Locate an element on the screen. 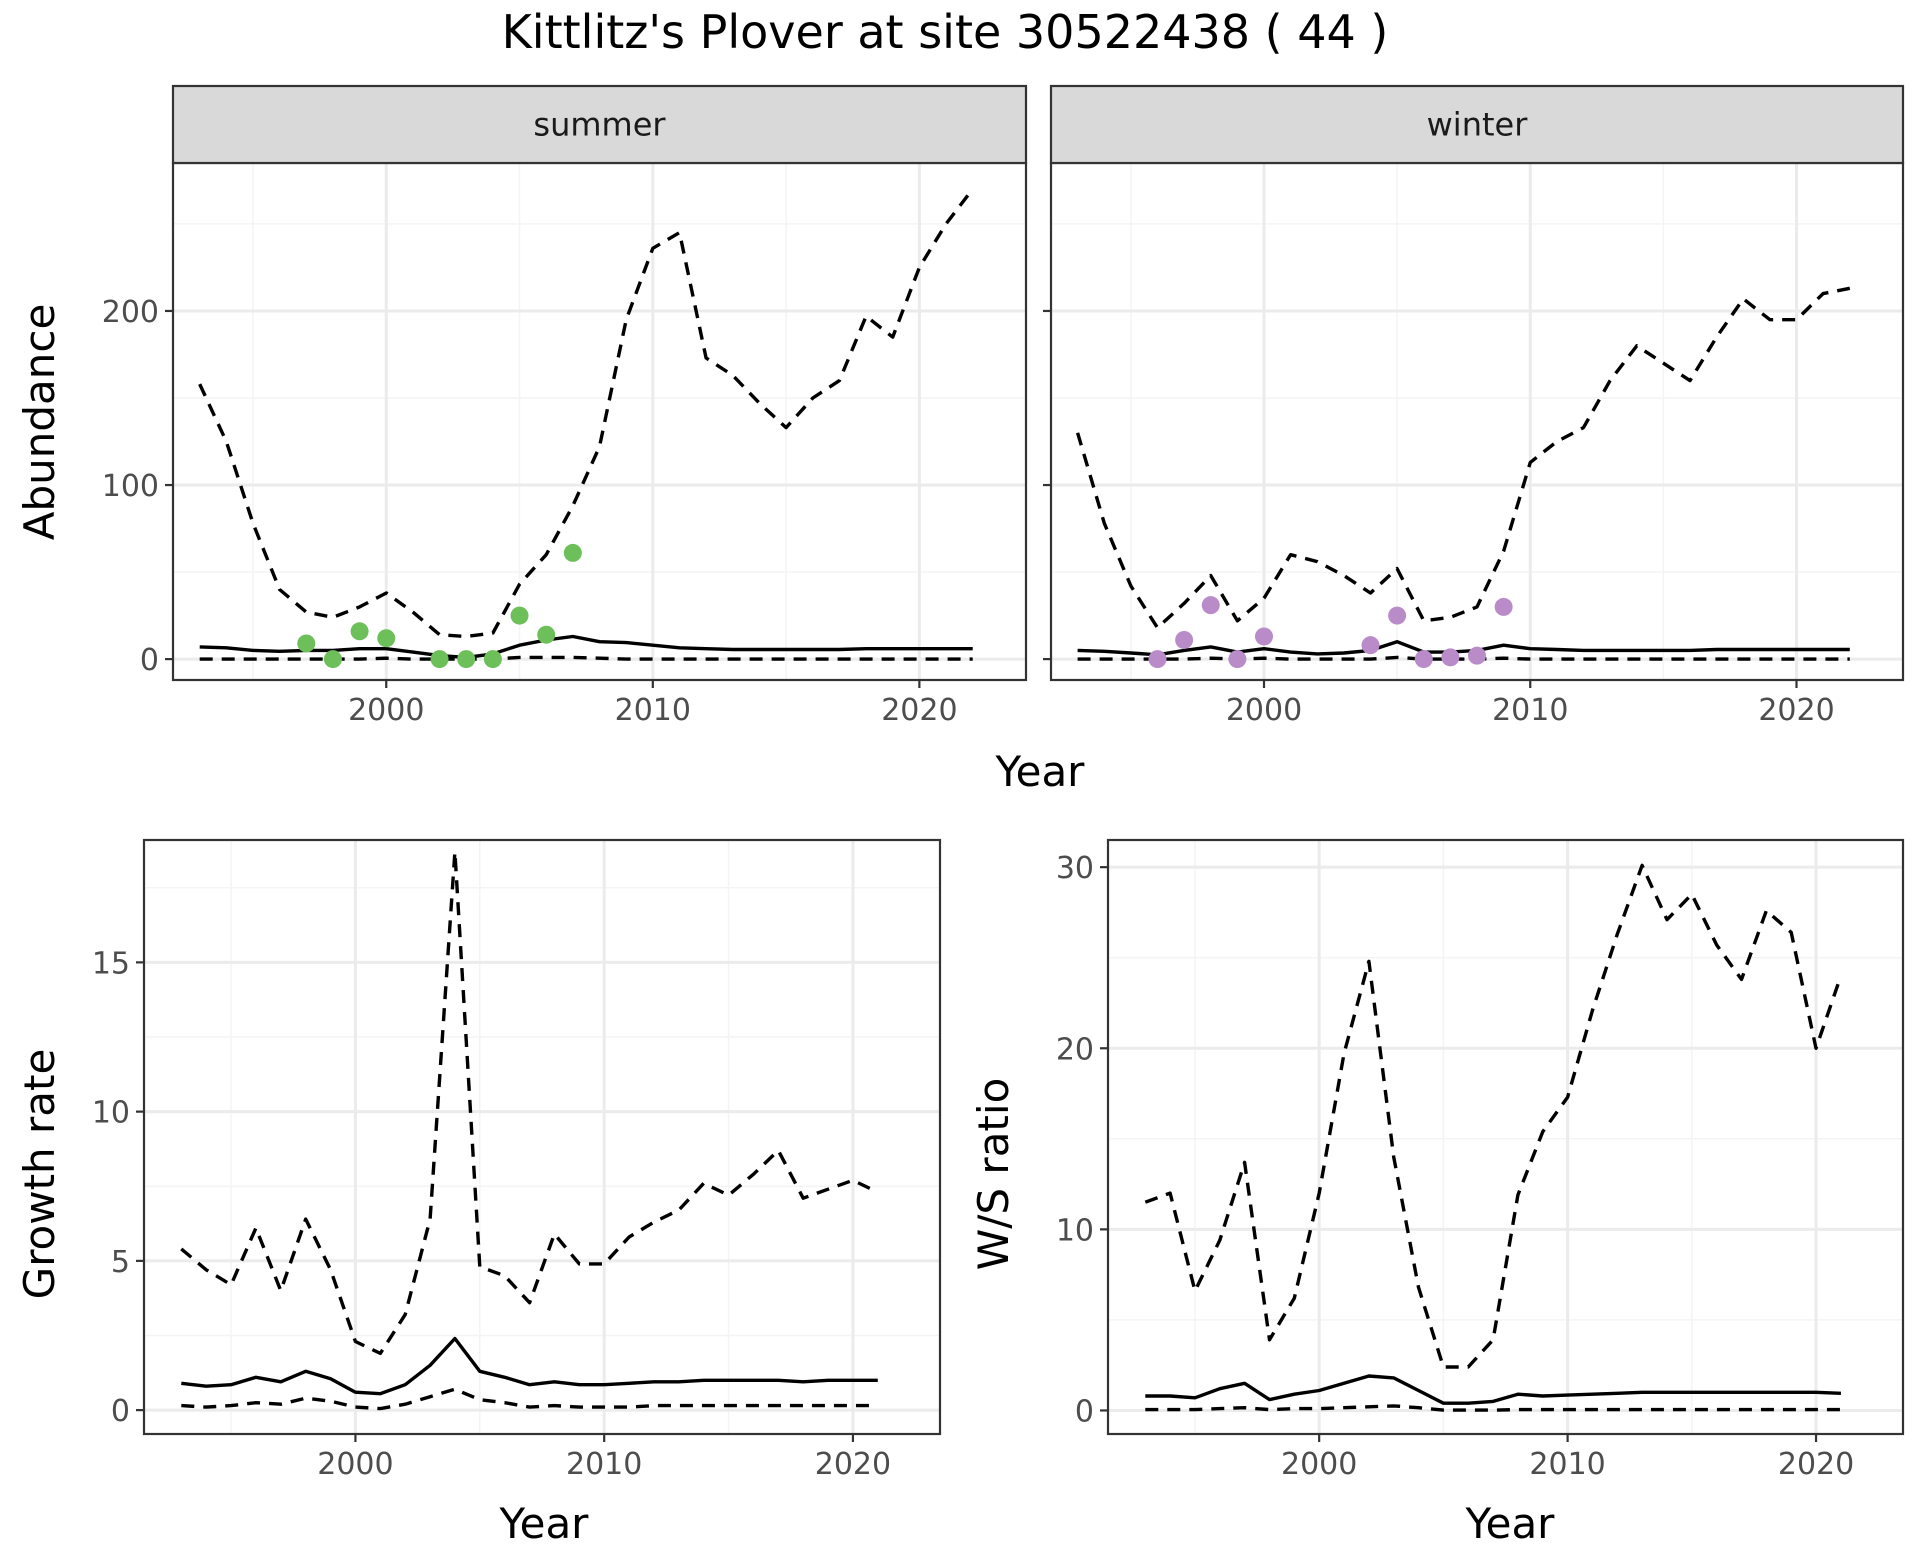 This screenshot has width=1920, height=1560. ratio-mean-line is located at coordinates (1493, 1389).